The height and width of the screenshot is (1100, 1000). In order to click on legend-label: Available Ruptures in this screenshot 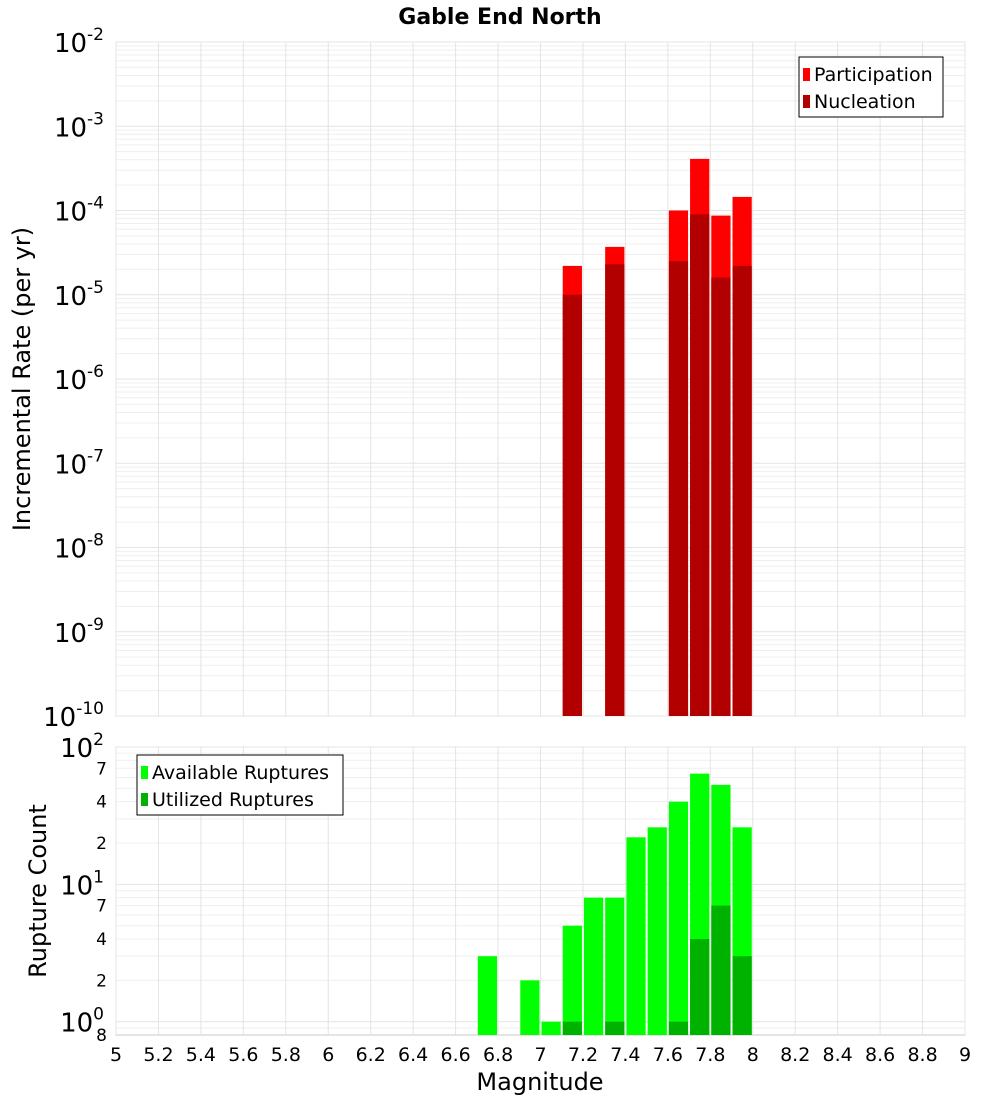, I will do `click(240, 773)`.